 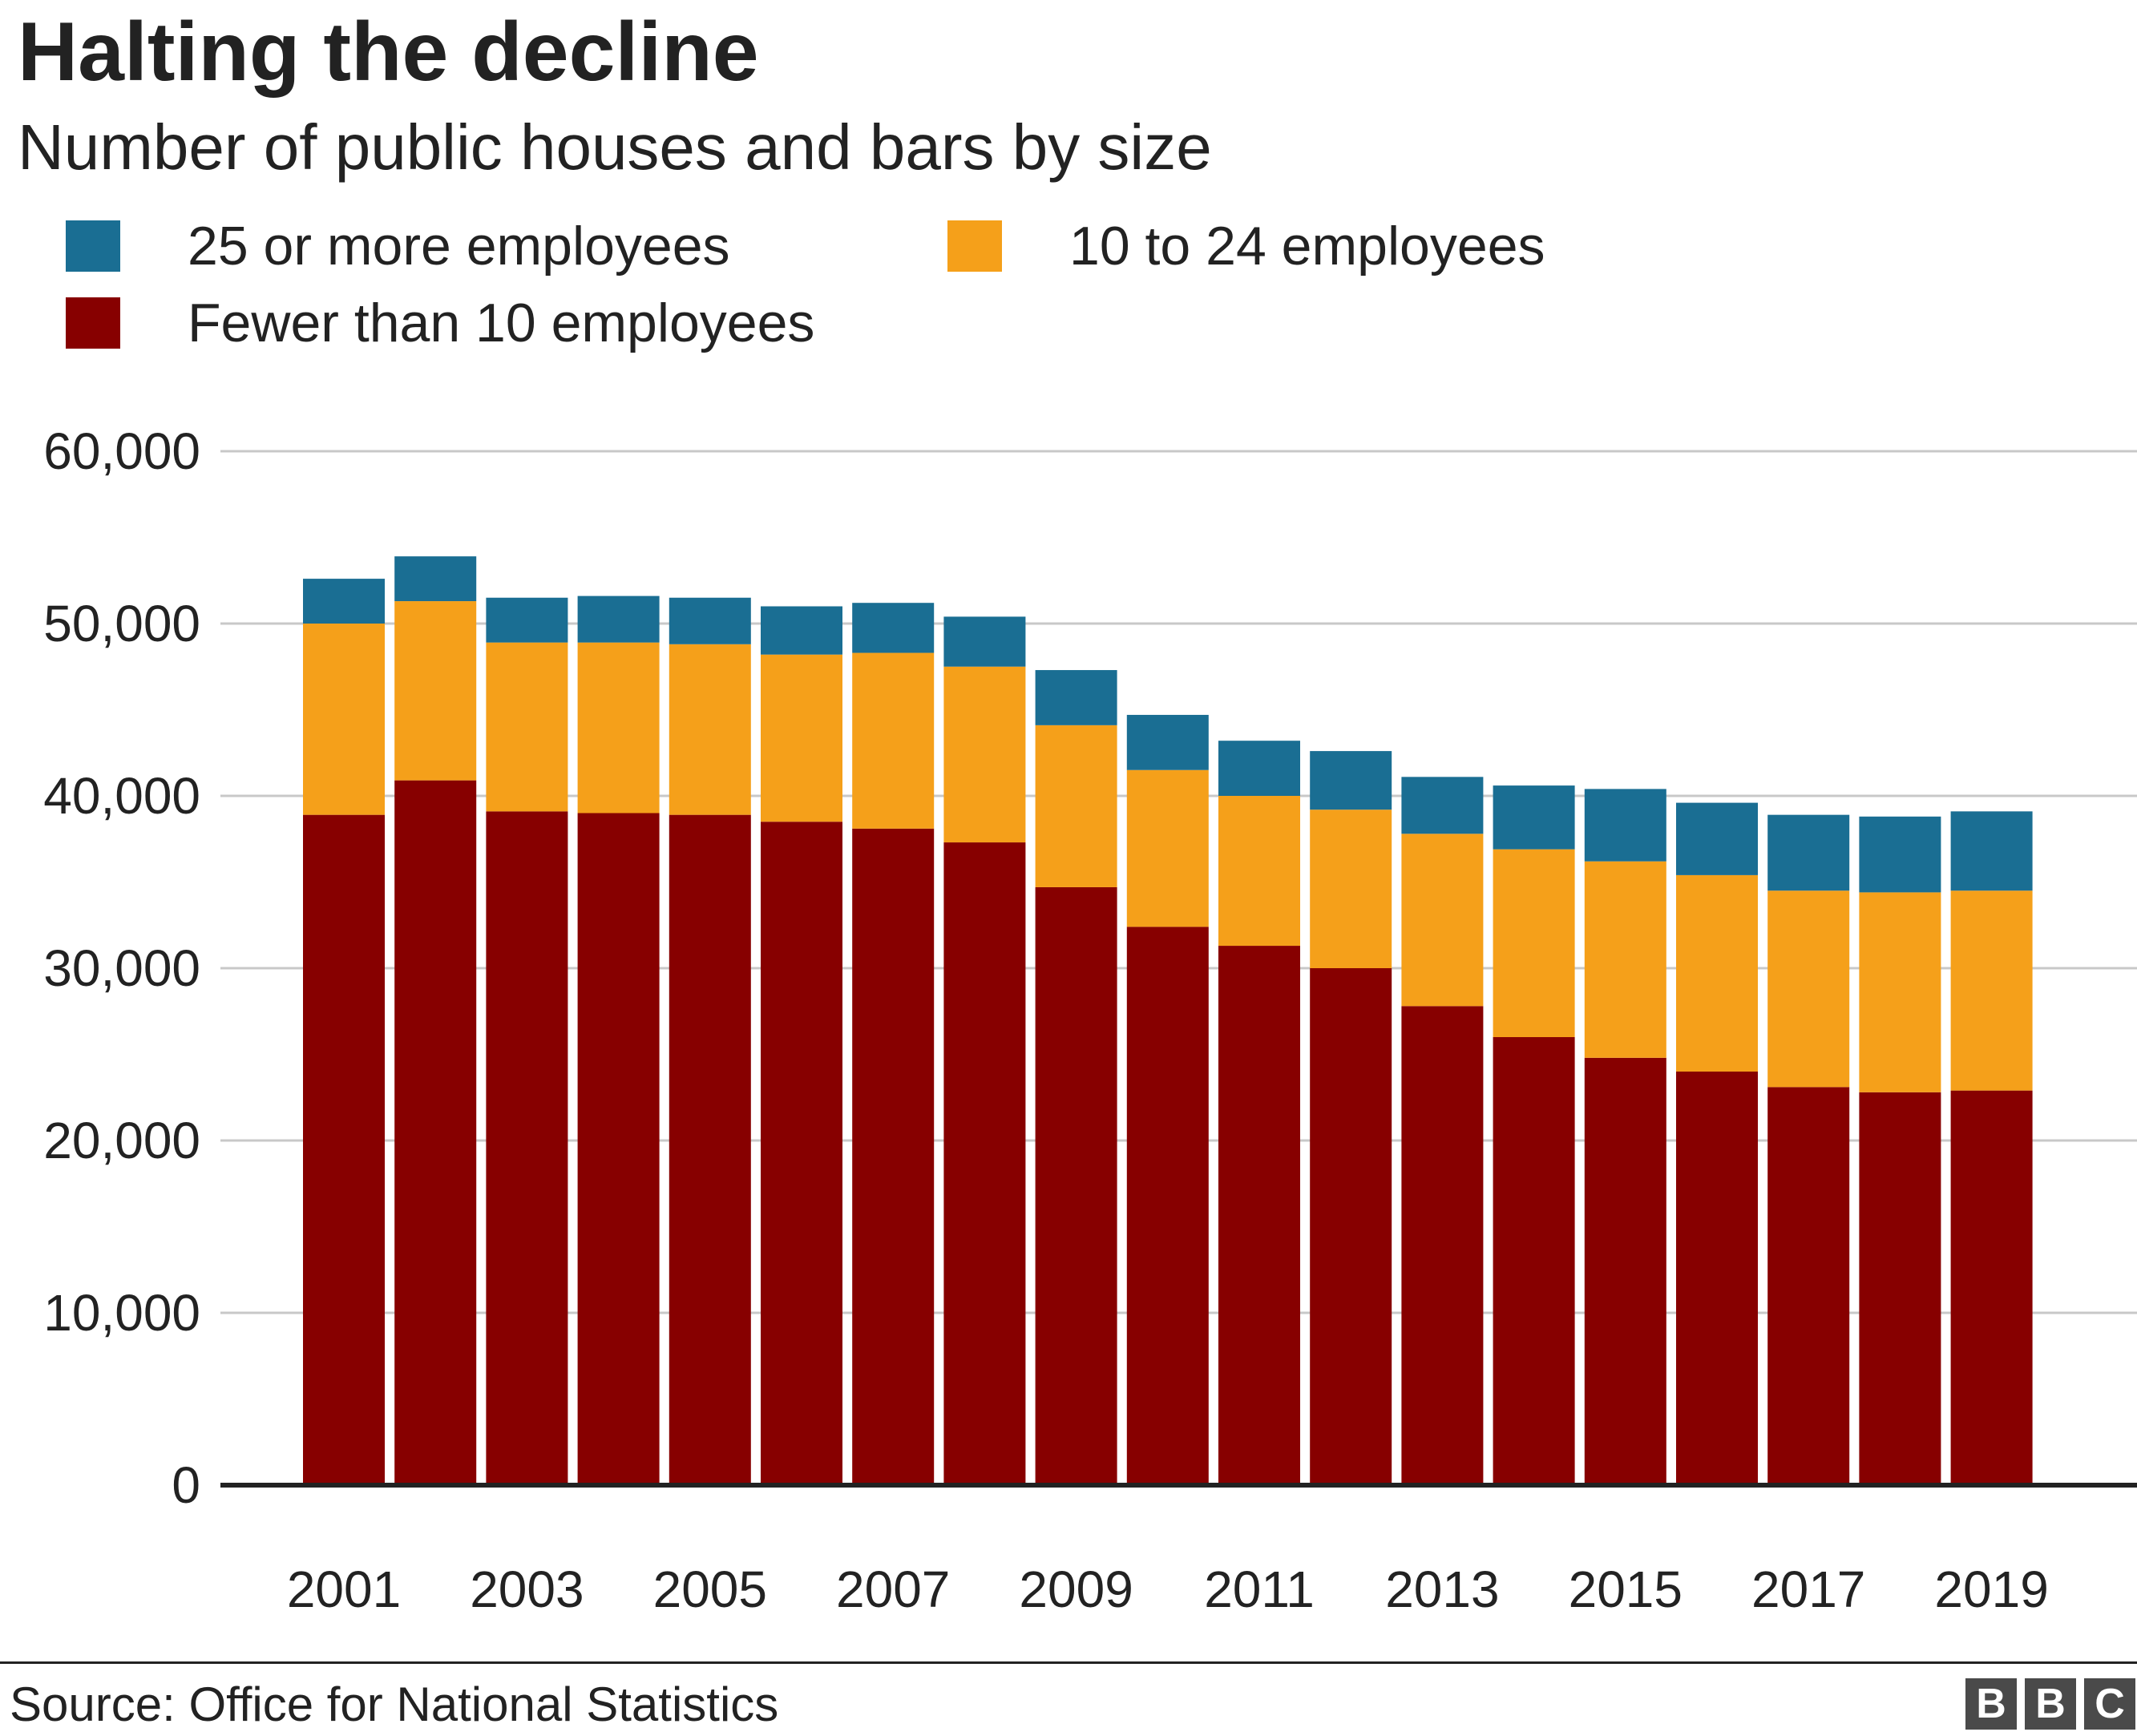 What do you see at coordinates (1307, 247) in the screenshot?
I see `legend-label-10-to-24: 10 to 24 employees` at bounding box center [1307, 247].